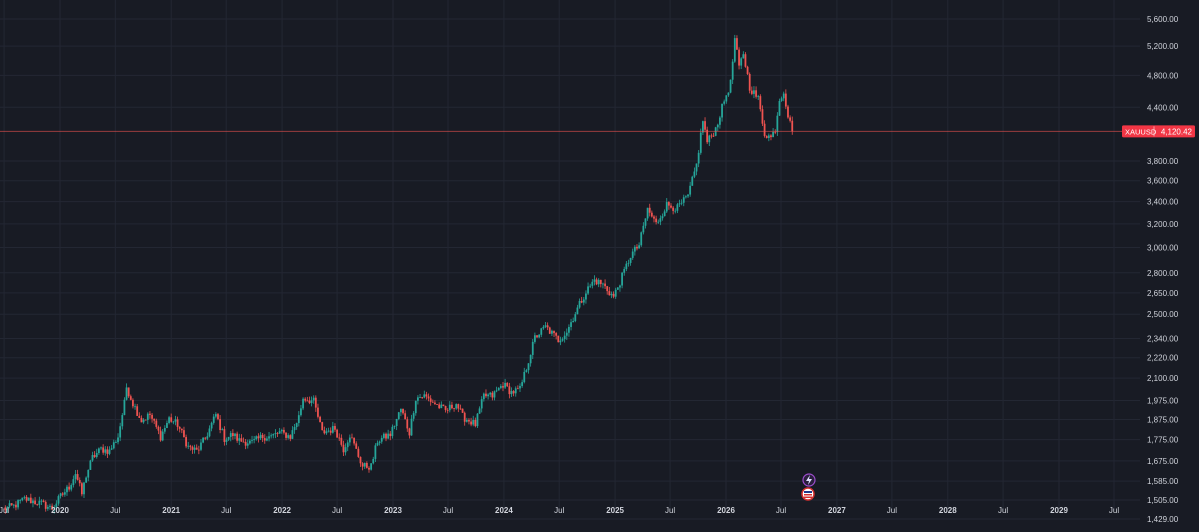 This screenshot has height=532, width=1199. What do you see at coordinates (1163, 181) in the screenshot?
I see `y-tick-label: 3,600.00` at bounding box center [1163, 181].